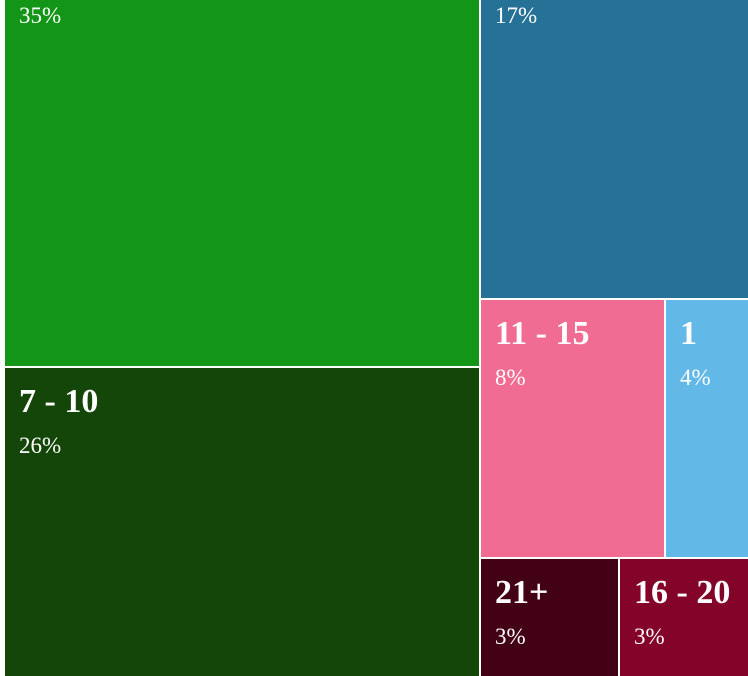 Image resolution: width=748 pixels, height=676 pixels. I want to click on cell-11-15: 11 - 15 8%, so click(572, 428).